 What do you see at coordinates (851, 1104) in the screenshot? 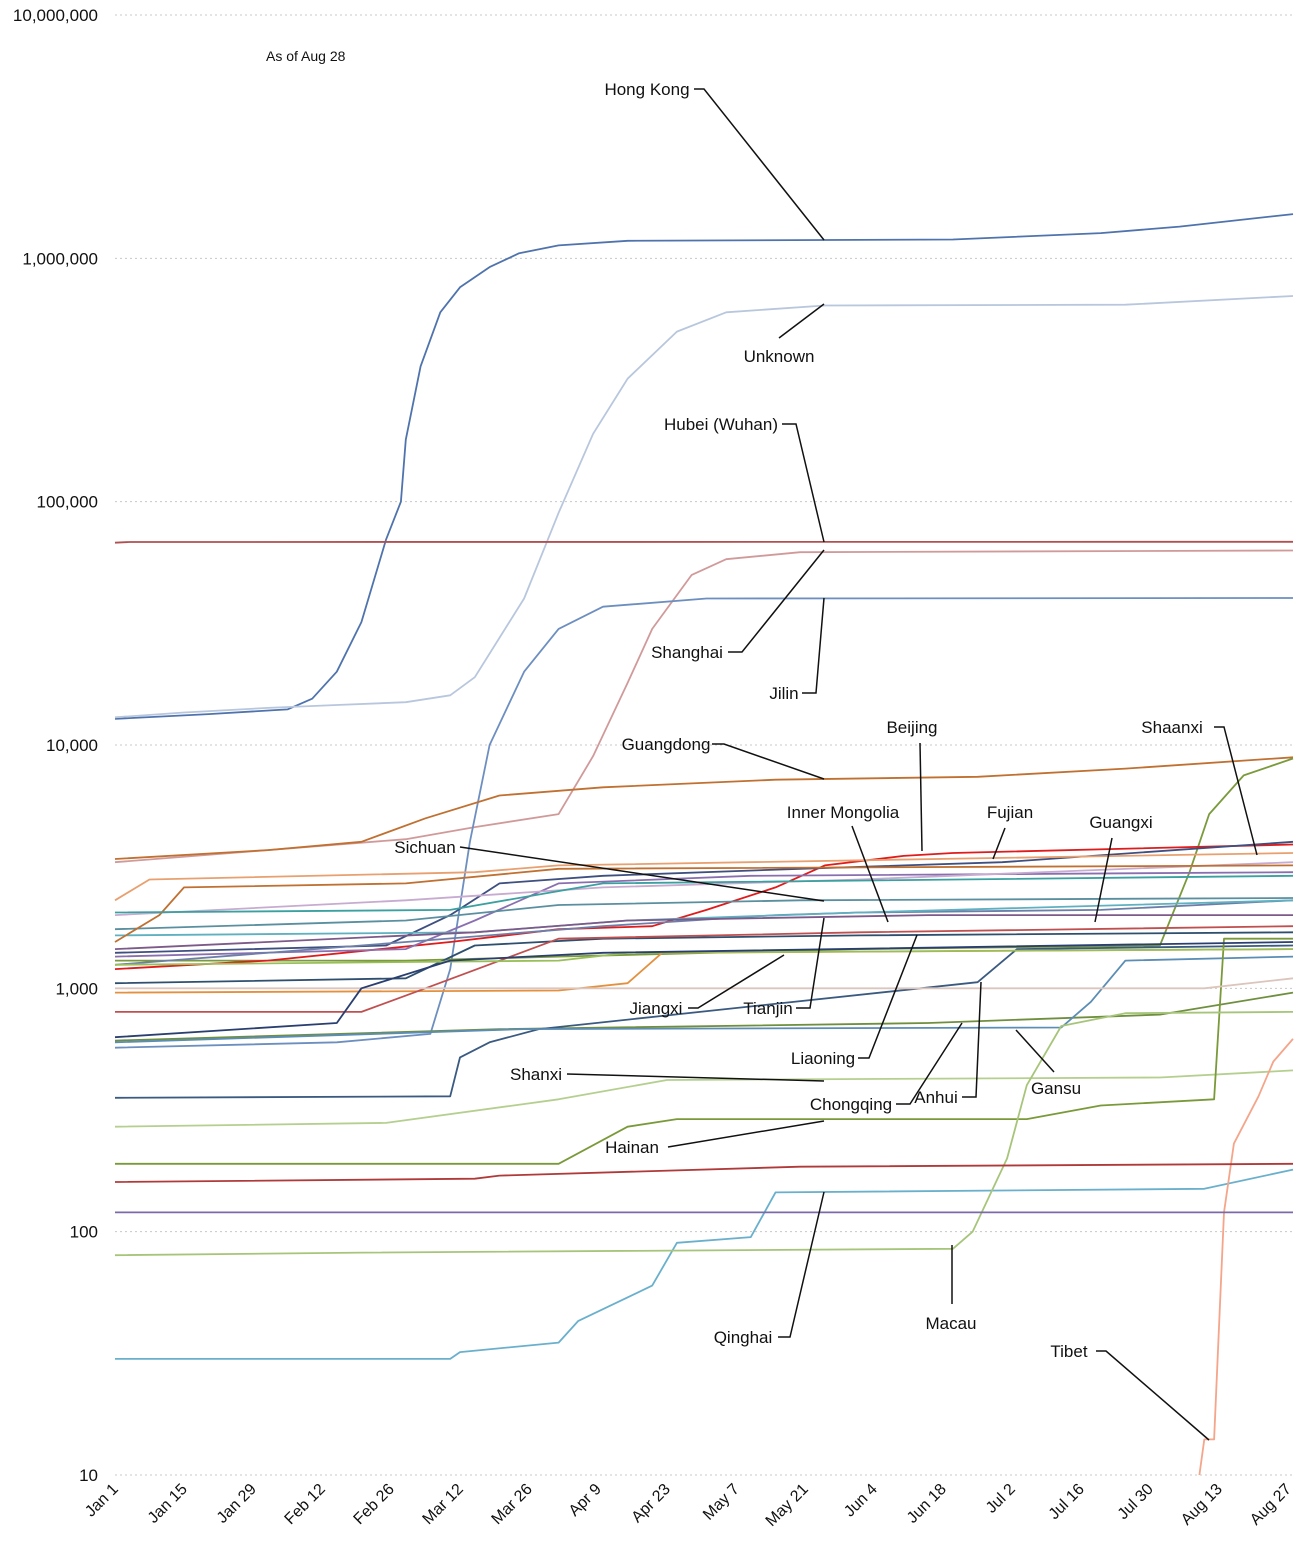
I see `label-chongqing: Chongqing` at bounding box center [851, 1104].